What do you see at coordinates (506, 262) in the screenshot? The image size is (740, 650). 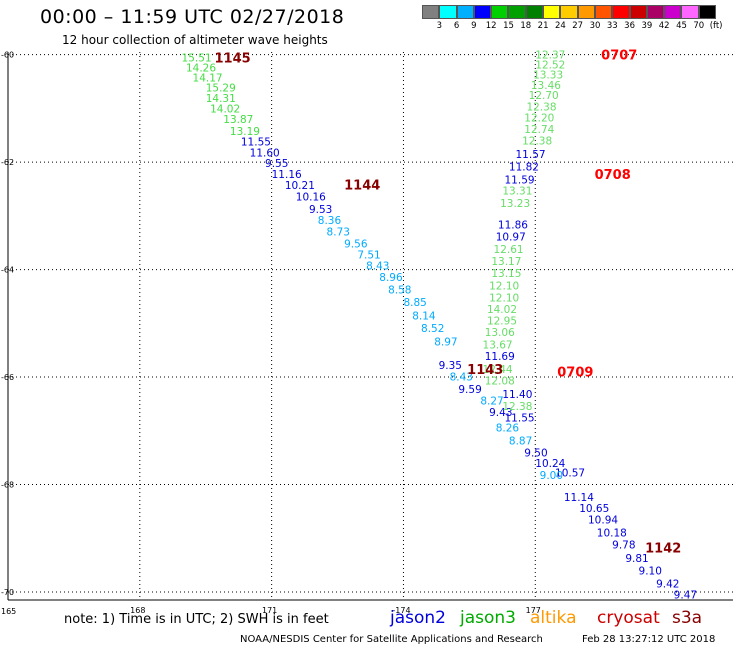 I see `wave-height-label: 13.17` at bounding box center [506, 262].